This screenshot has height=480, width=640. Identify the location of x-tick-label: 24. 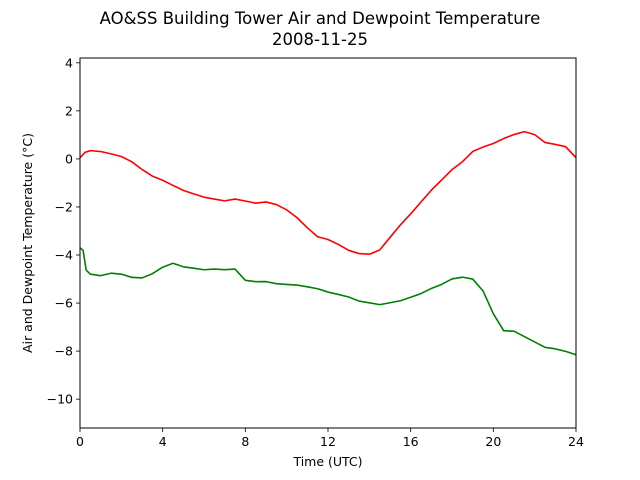
(576, 441).